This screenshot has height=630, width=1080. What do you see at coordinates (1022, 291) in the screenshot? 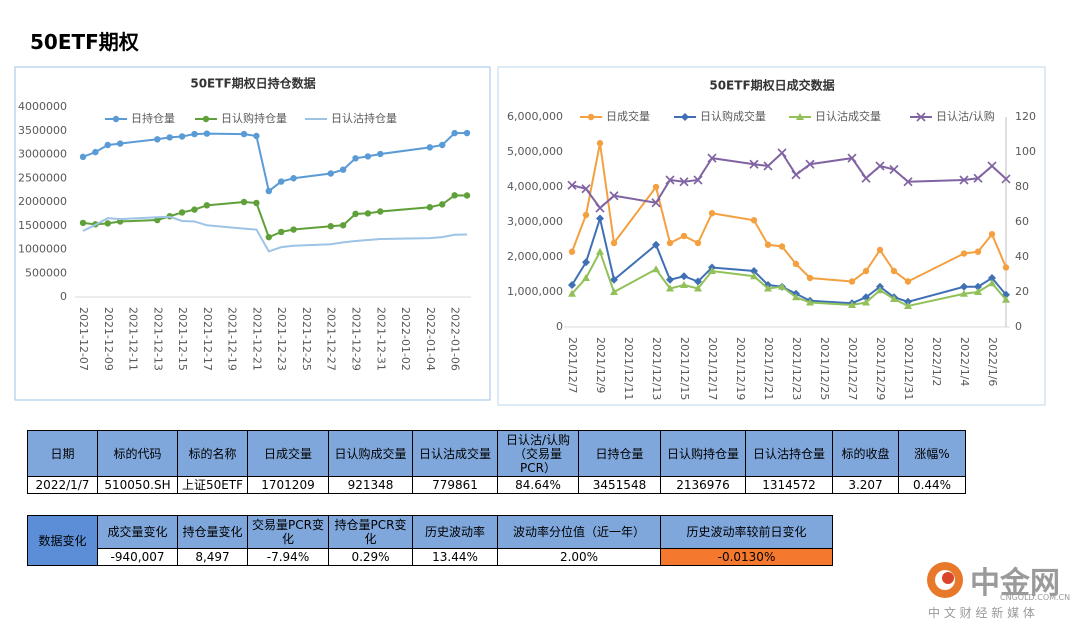
I see `y2-tick-label: 20` at bounding box center [1022, 291].